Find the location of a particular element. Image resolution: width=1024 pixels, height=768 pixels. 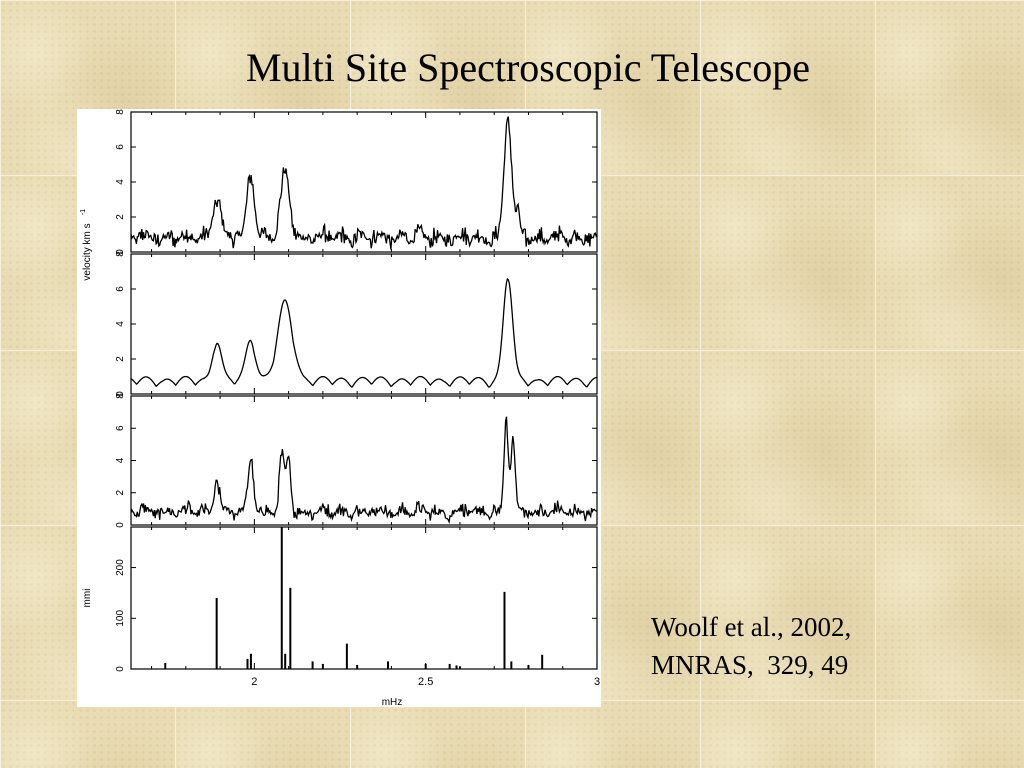

panel-1-ytick-label: 6 is located at coordinates (120, 147).